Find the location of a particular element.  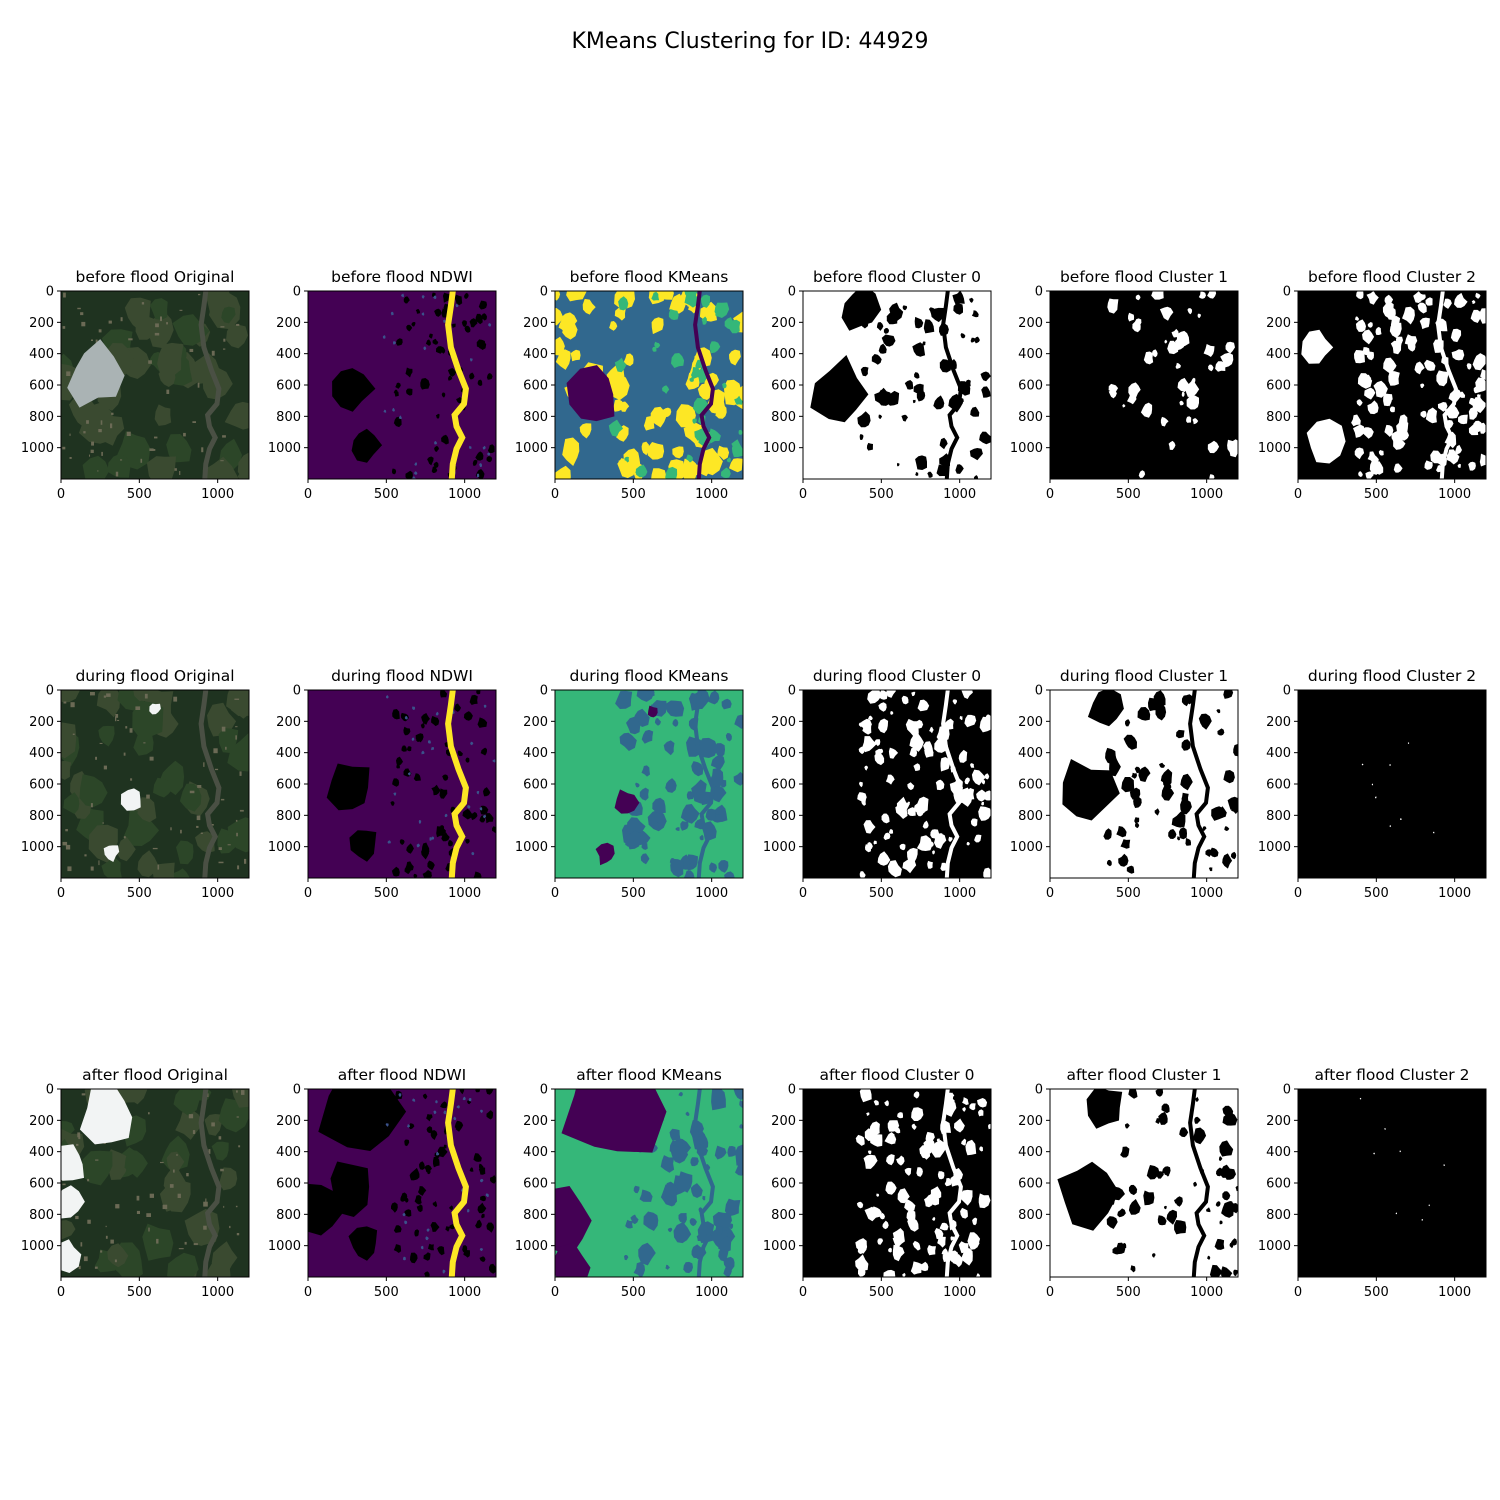

x-tick-label: 0 is located at coordinates (1050, 893).